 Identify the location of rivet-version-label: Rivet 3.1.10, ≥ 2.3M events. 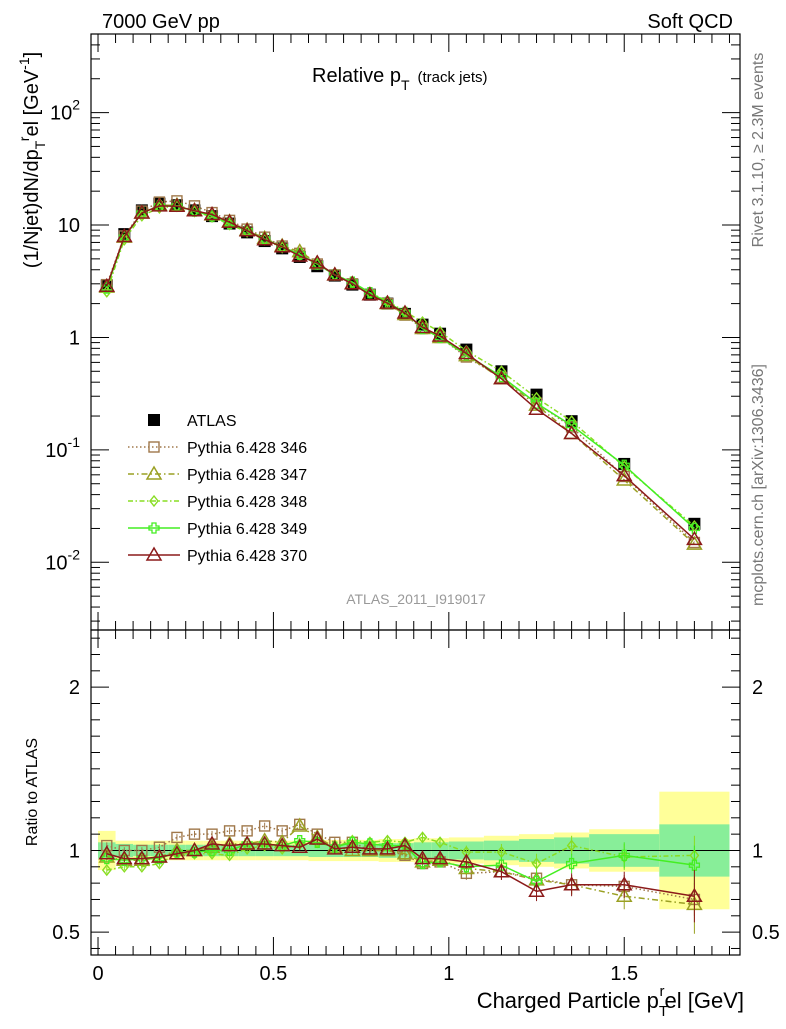
(758, 150).